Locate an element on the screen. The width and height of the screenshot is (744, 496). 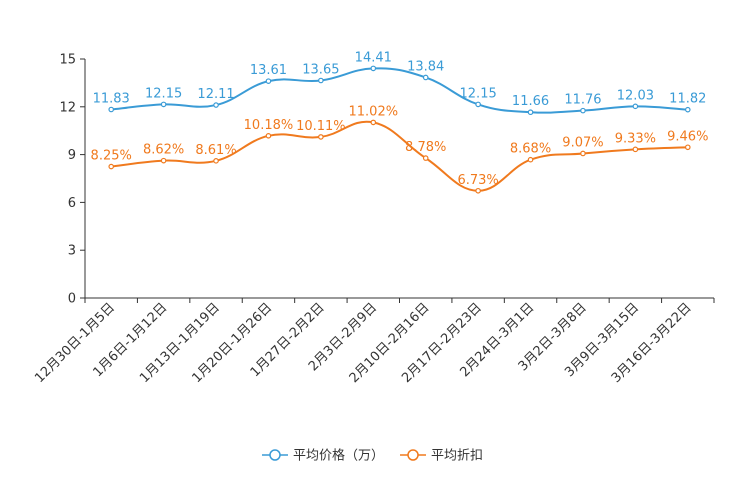
data-label: 14.41 is located at coordinates (373, 57).